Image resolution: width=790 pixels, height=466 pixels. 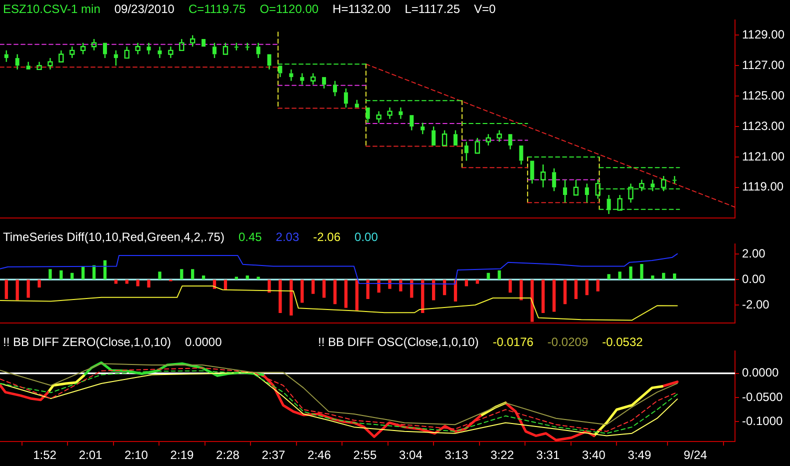 What do you see at coordinates (274, 455) in the screenshot?
I see `x-tick-label: 2:37` at bounding box center [274, 455].